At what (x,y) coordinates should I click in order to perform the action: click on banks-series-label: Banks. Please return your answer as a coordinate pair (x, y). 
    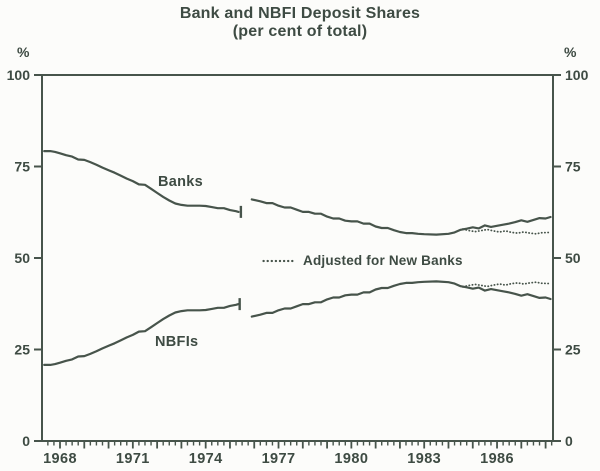
    Looking at the image, I should click on (181, 182).